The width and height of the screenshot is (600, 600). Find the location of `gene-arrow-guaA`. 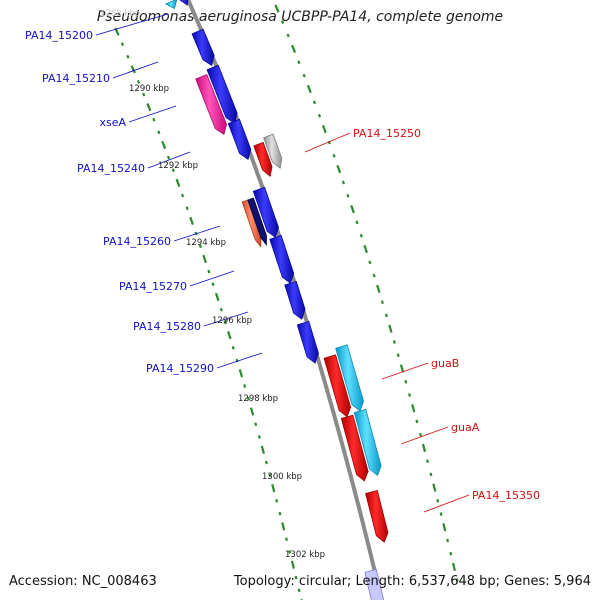

gene-arrow-guaA is located at coordinates (354, 448).